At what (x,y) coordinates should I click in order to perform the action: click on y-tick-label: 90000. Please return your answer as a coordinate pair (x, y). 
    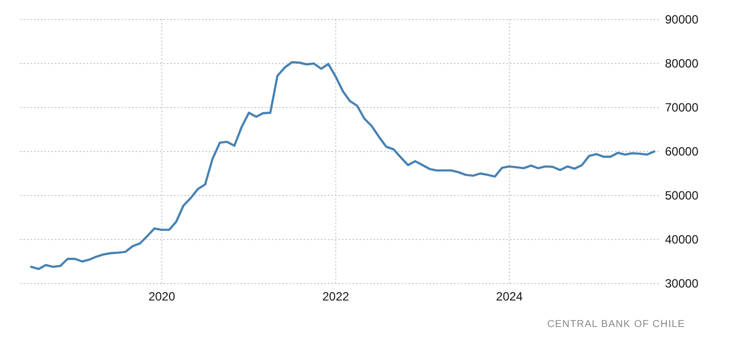
    Looking at the image, I should click on (682, 19).